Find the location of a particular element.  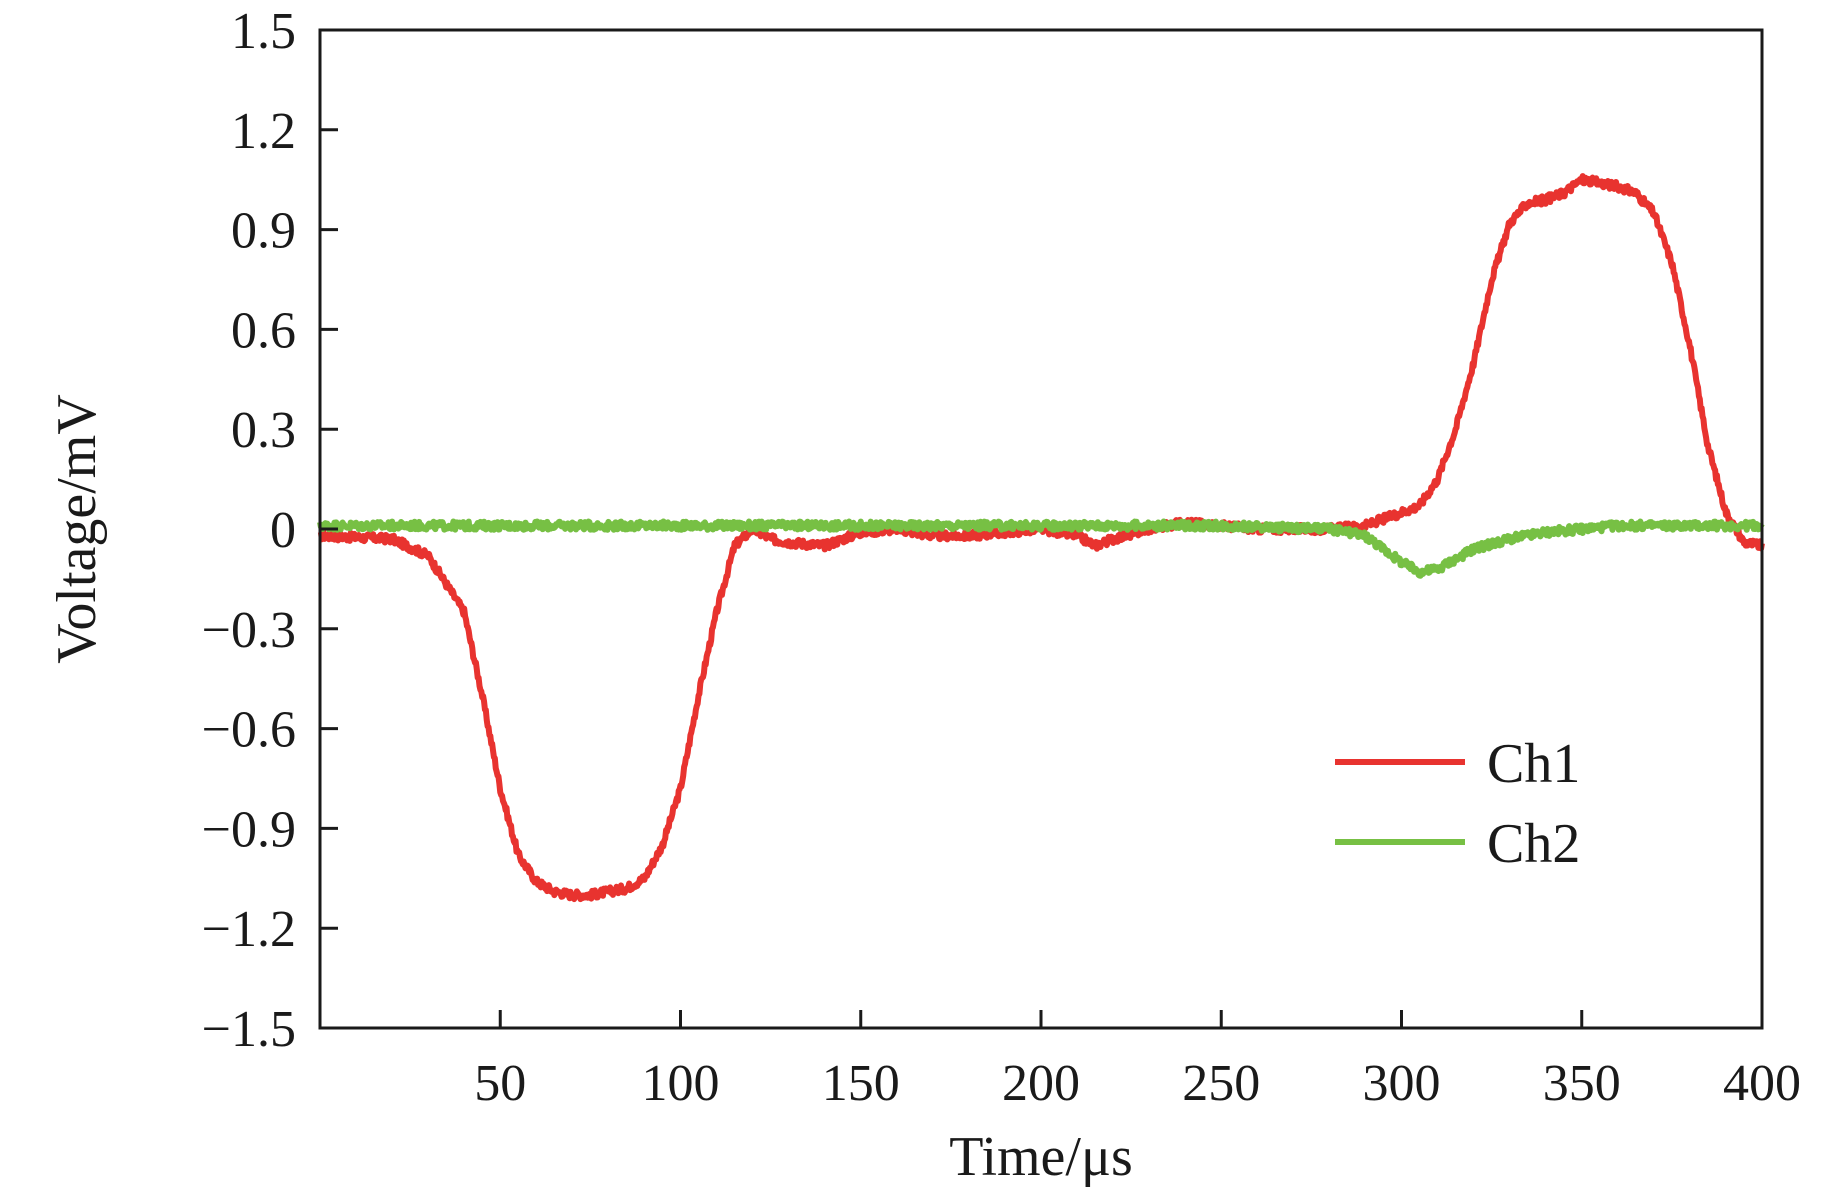

x-tick-label-350: 350 is located at coordinates (1582, 1083).